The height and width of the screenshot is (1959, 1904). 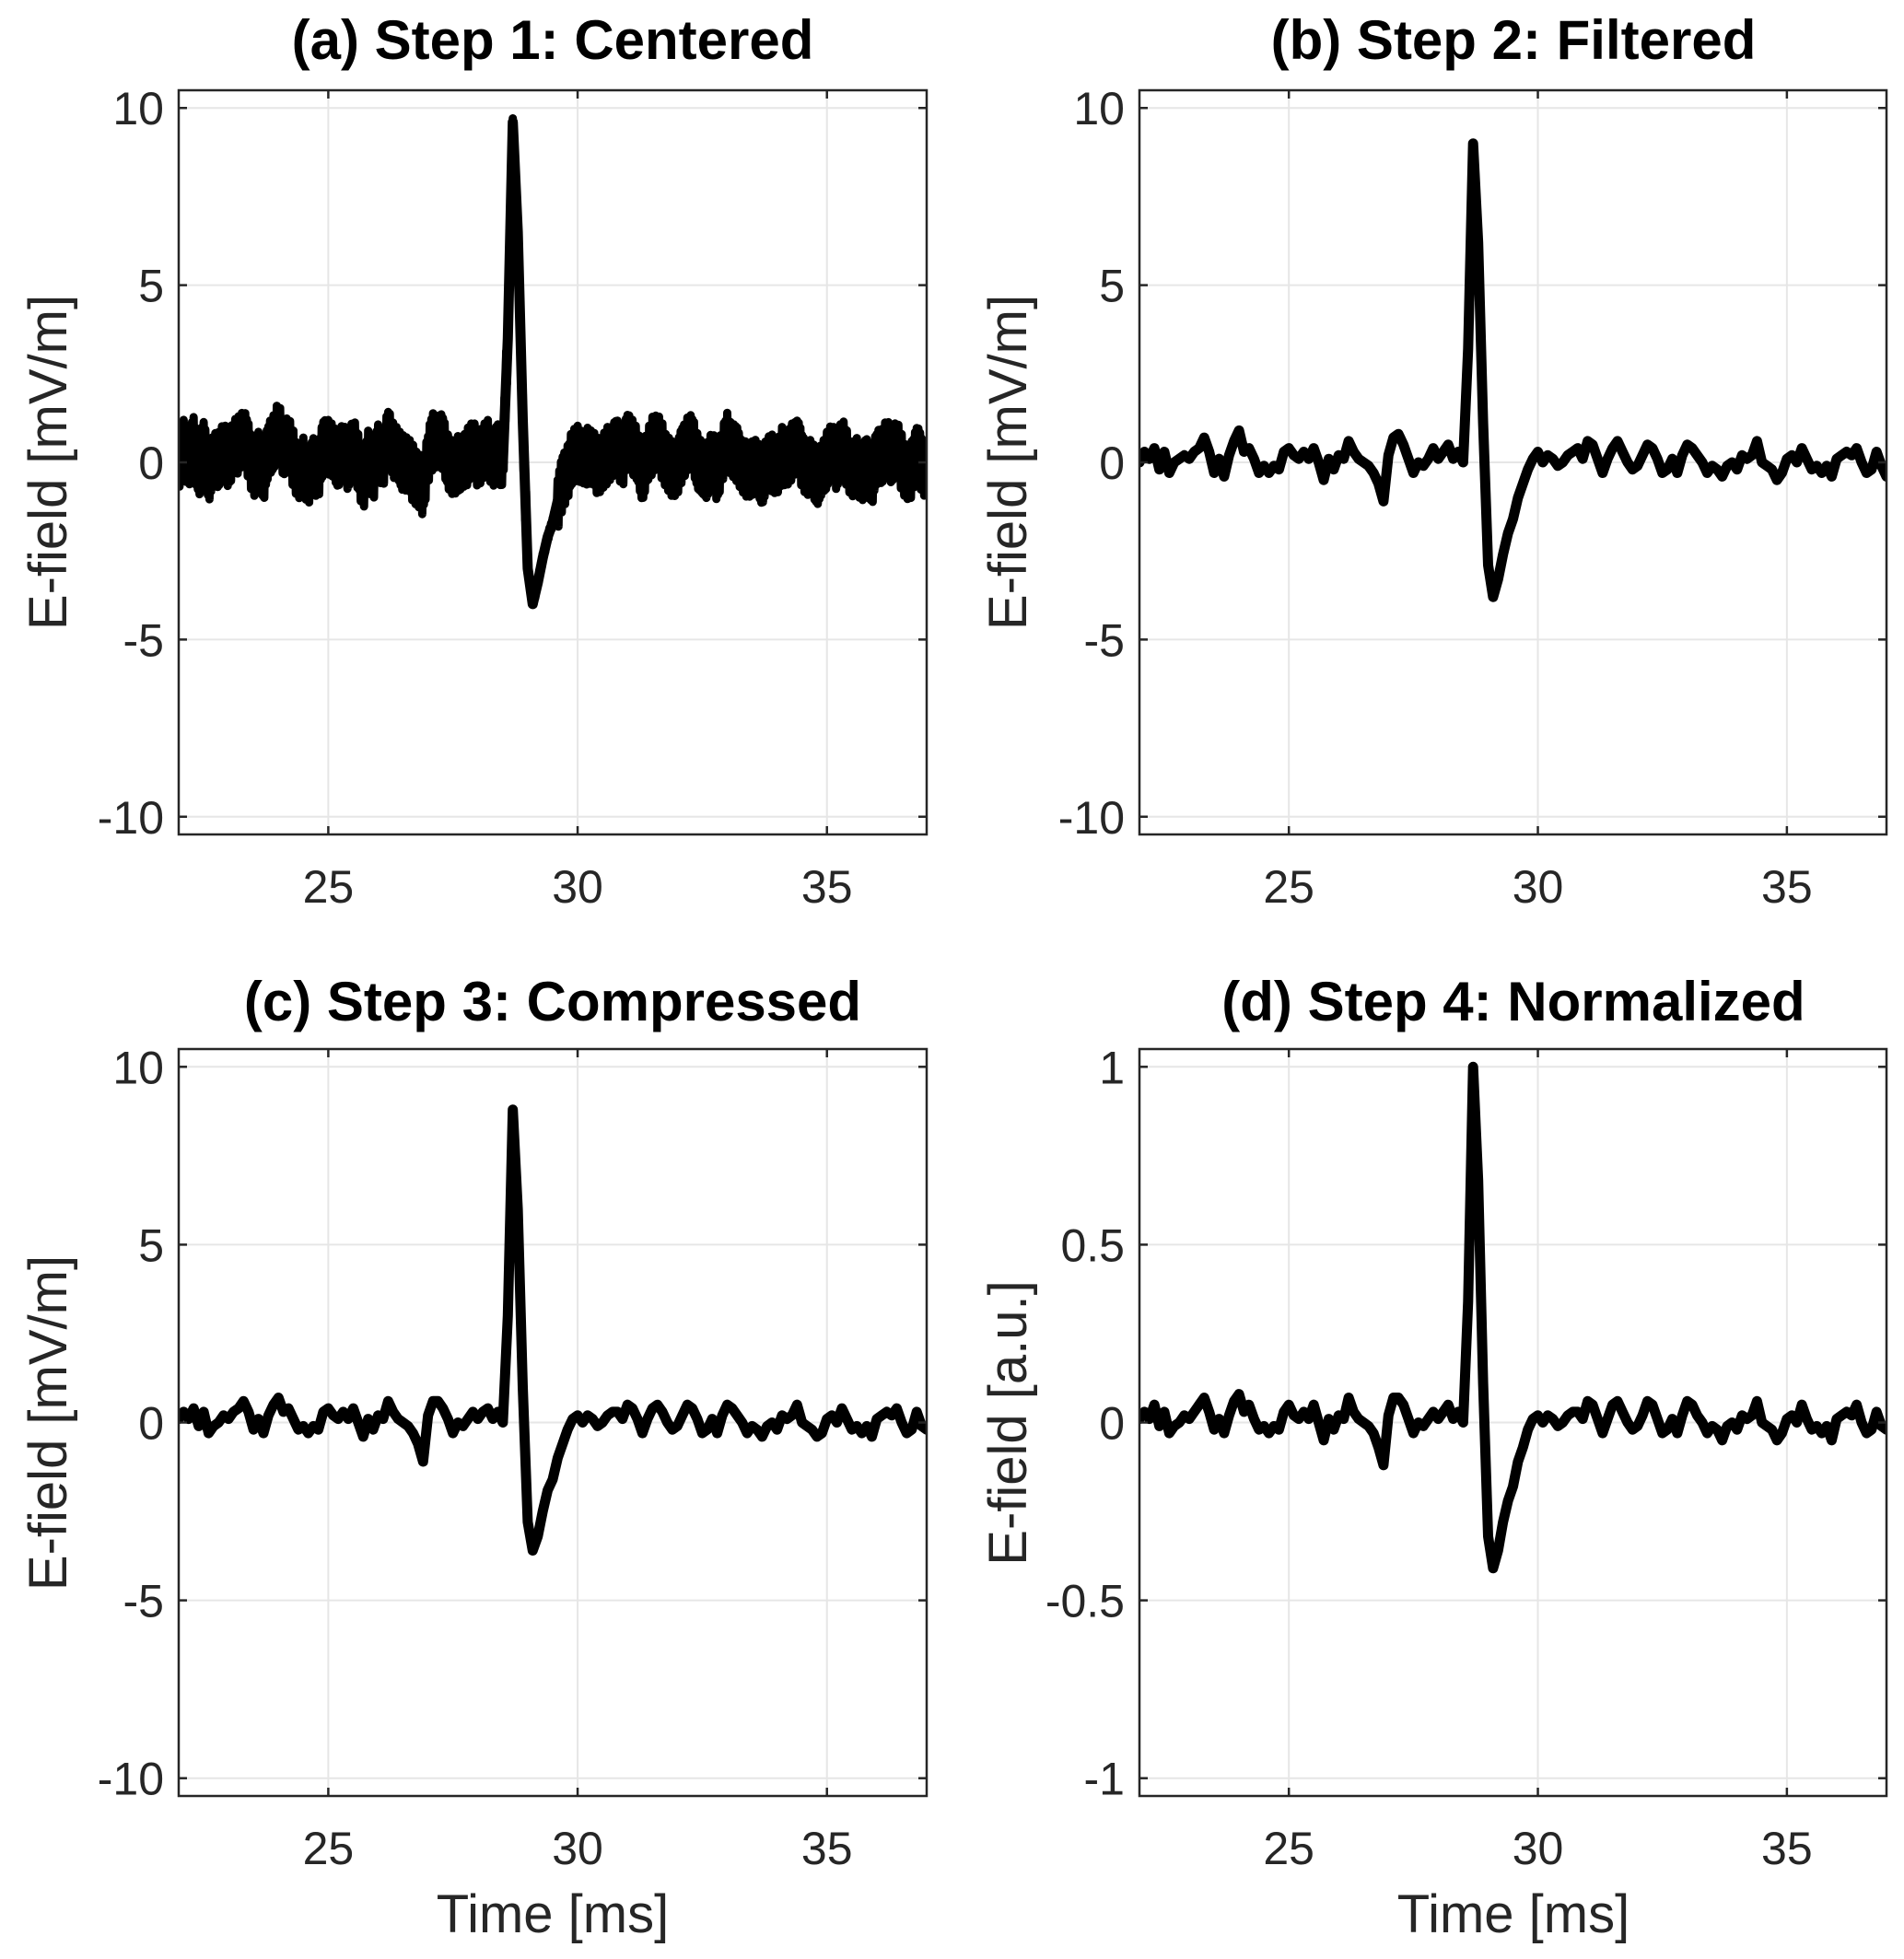 What do you see at coordinates (1104, 1779) in the screenshot?
I see `y-tick-label: -1` at bounding box center [1104, 1779].